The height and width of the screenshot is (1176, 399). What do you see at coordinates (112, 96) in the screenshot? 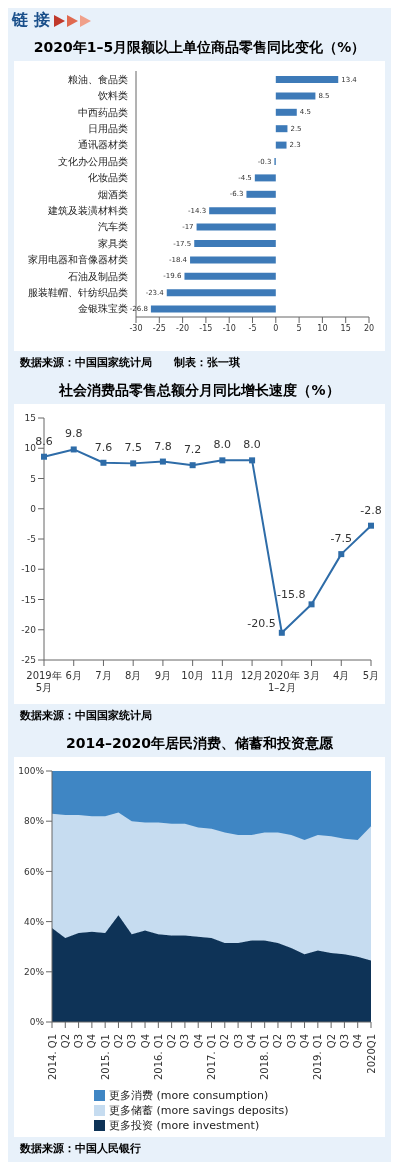
I see `y-tick-label: 饮料类` at bounding box center [112, 96].